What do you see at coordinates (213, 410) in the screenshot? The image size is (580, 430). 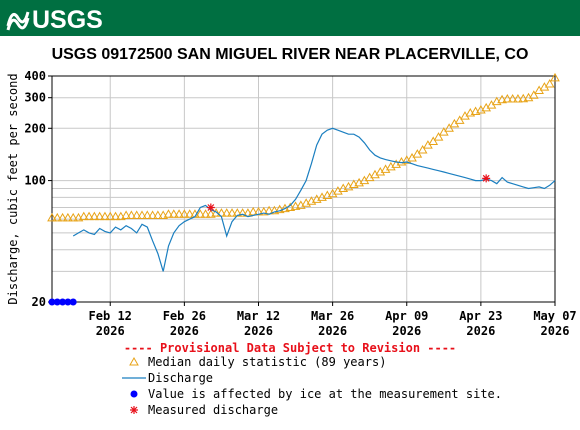 I see `legend-label: Measured discharge` at bounding box center [213, 410].